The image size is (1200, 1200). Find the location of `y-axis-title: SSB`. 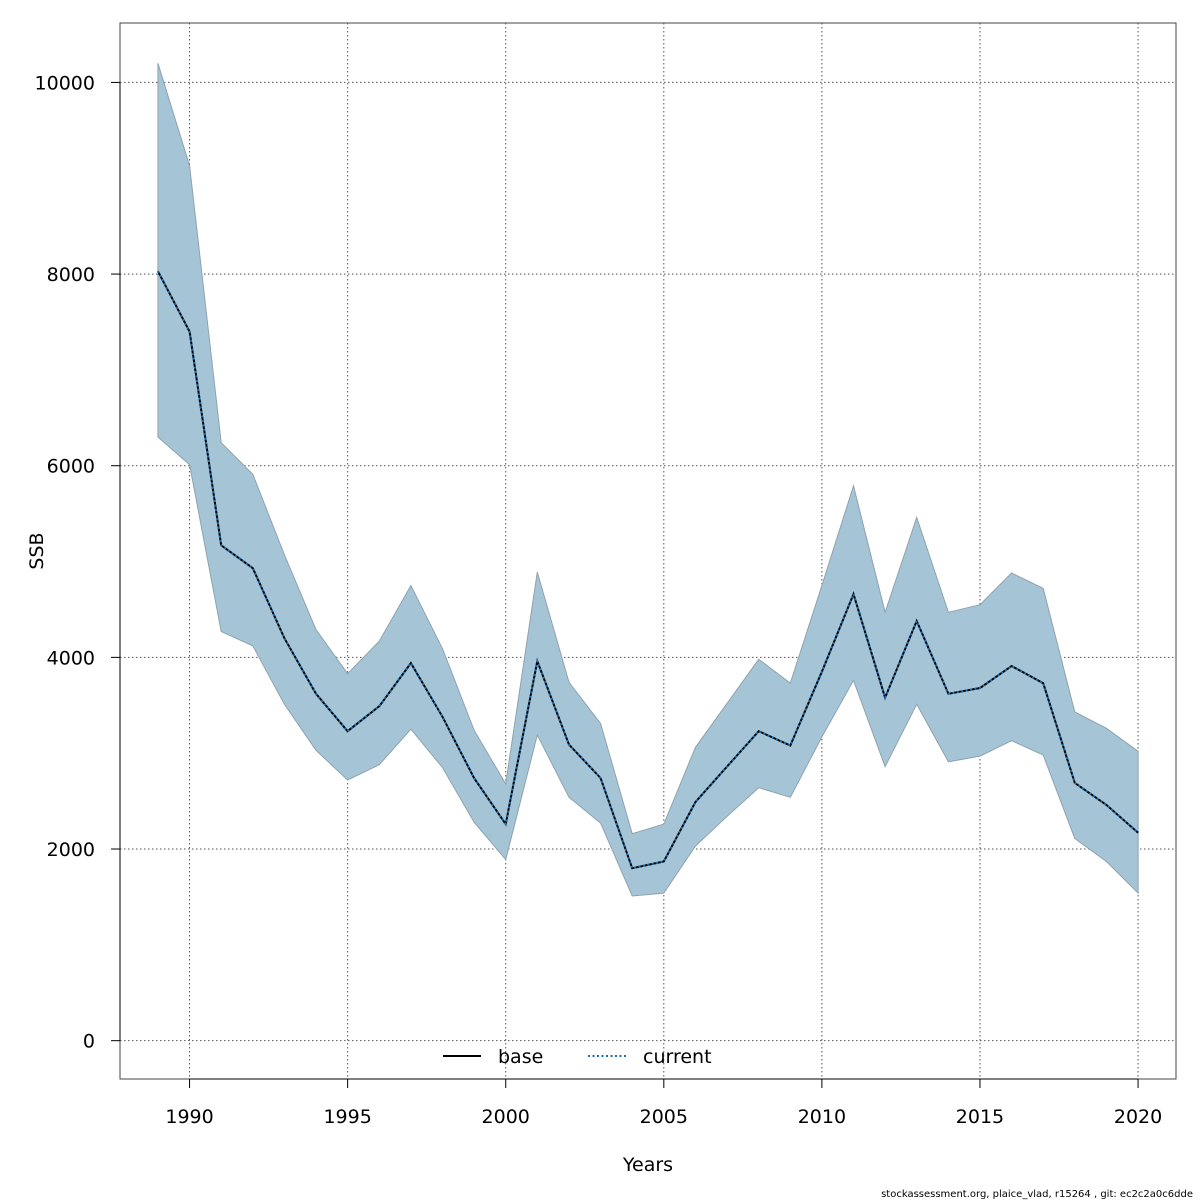

y-axis-title: SSB is located at coordinates (37, 550).